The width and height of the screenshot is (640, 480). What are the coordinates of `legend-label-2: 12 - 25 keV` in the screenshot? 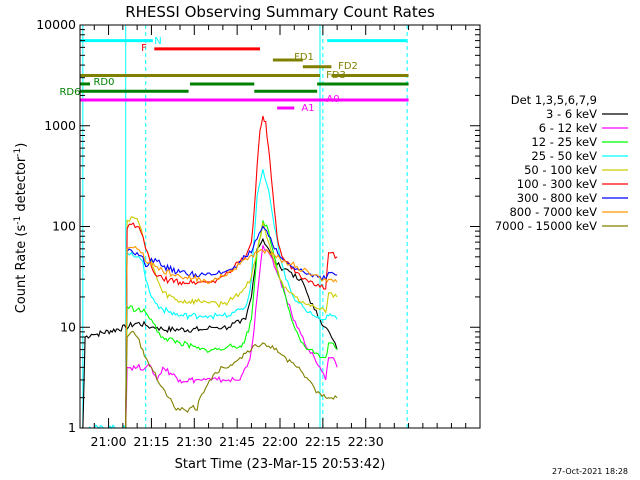 It's located at (564, 142).